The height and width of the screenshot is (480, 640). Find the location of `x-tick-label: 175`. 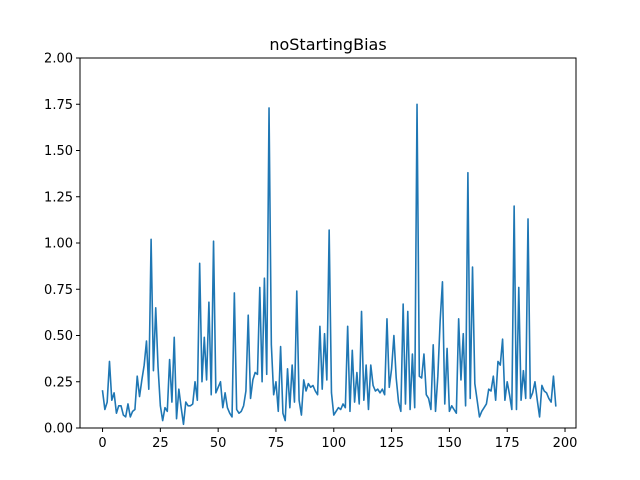

x-tick-label: 175 is located at coordinates (507, 443).